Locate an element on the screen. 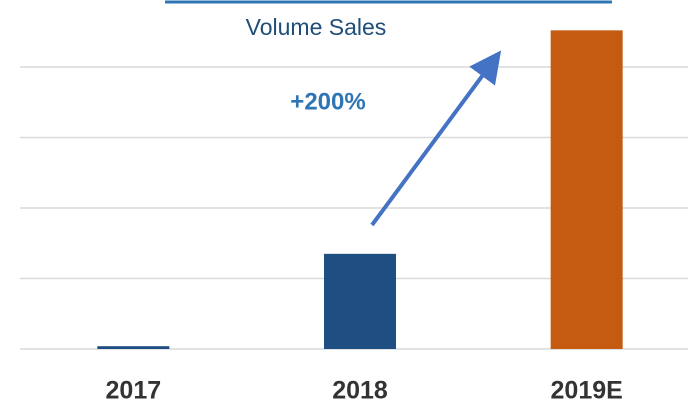 This screenshot has width=688, height=411. chart-title: Volume Sales is located at coordinates (316, 27).